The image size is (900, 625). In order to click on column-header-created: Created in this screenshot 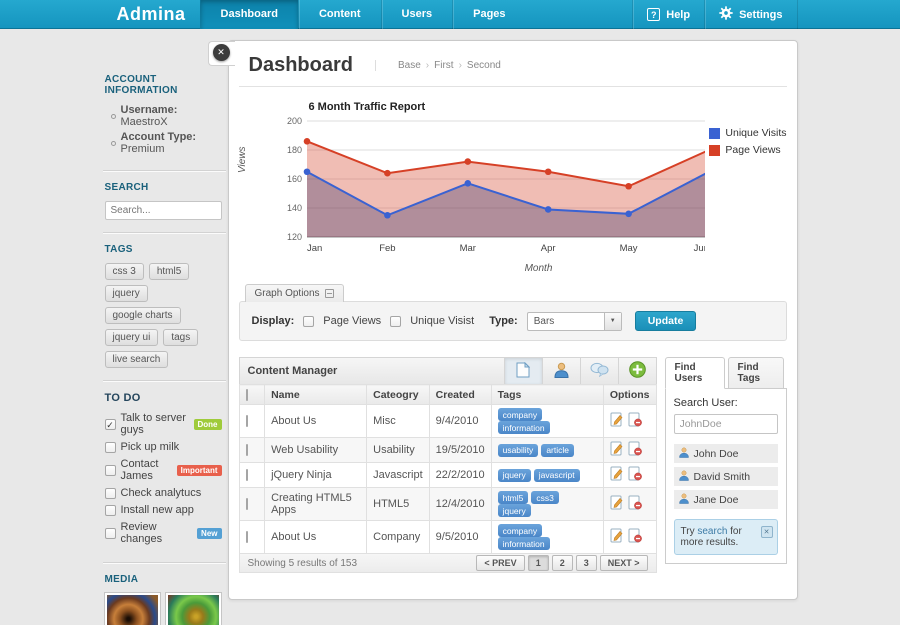, I will do `click(460, 394)`.